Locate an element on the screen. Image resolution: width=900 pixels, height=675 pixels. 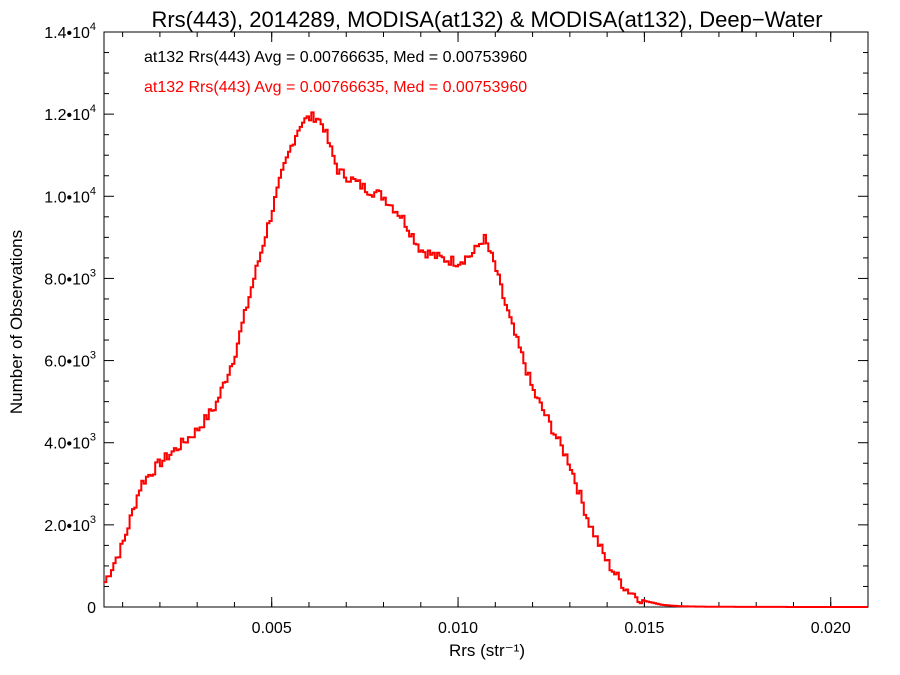
y-tick-label: 1.2•104 is located at coordinates (70, 113).